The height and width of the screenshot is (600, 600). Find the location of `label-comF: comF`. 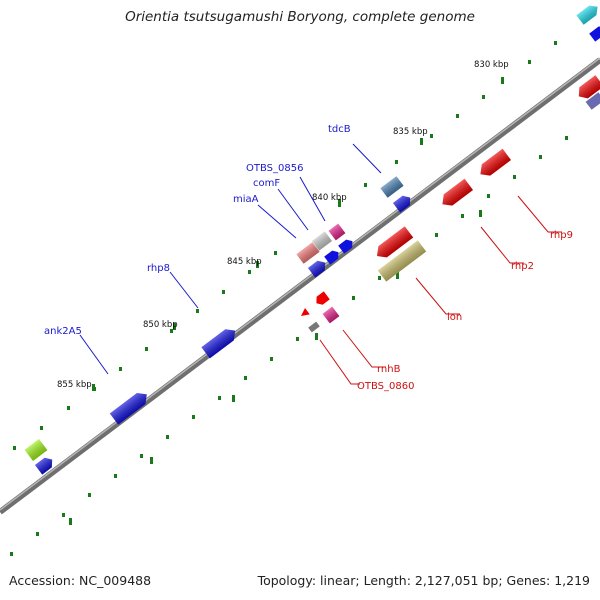

label-comF: comF is located at coordinates (266, 183).